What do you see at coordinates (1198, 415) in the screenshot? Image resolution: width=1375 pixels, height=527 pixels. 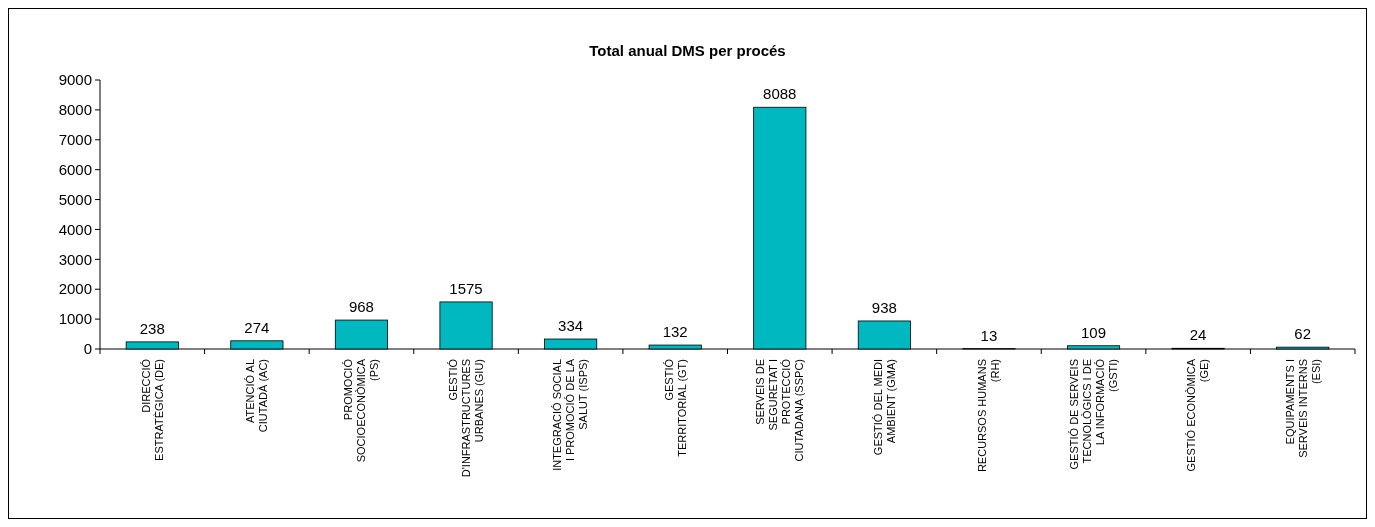 I see `x-tick-label: GESTIÓ ECONÒMICA (GE)` at bounding box center [1198, 415].